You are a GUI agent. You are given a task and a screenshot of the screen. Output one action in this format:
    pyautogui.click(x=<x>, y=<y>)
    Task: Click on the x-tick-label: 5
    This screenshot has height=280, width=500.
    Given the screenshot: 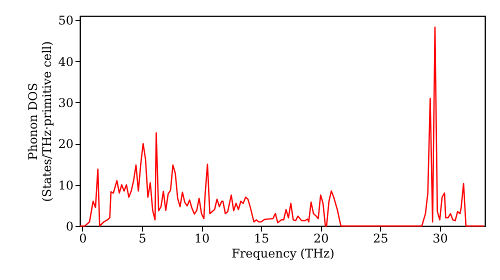 What is the action you would take?
    pyautogui.click(x=142, y=239)
    